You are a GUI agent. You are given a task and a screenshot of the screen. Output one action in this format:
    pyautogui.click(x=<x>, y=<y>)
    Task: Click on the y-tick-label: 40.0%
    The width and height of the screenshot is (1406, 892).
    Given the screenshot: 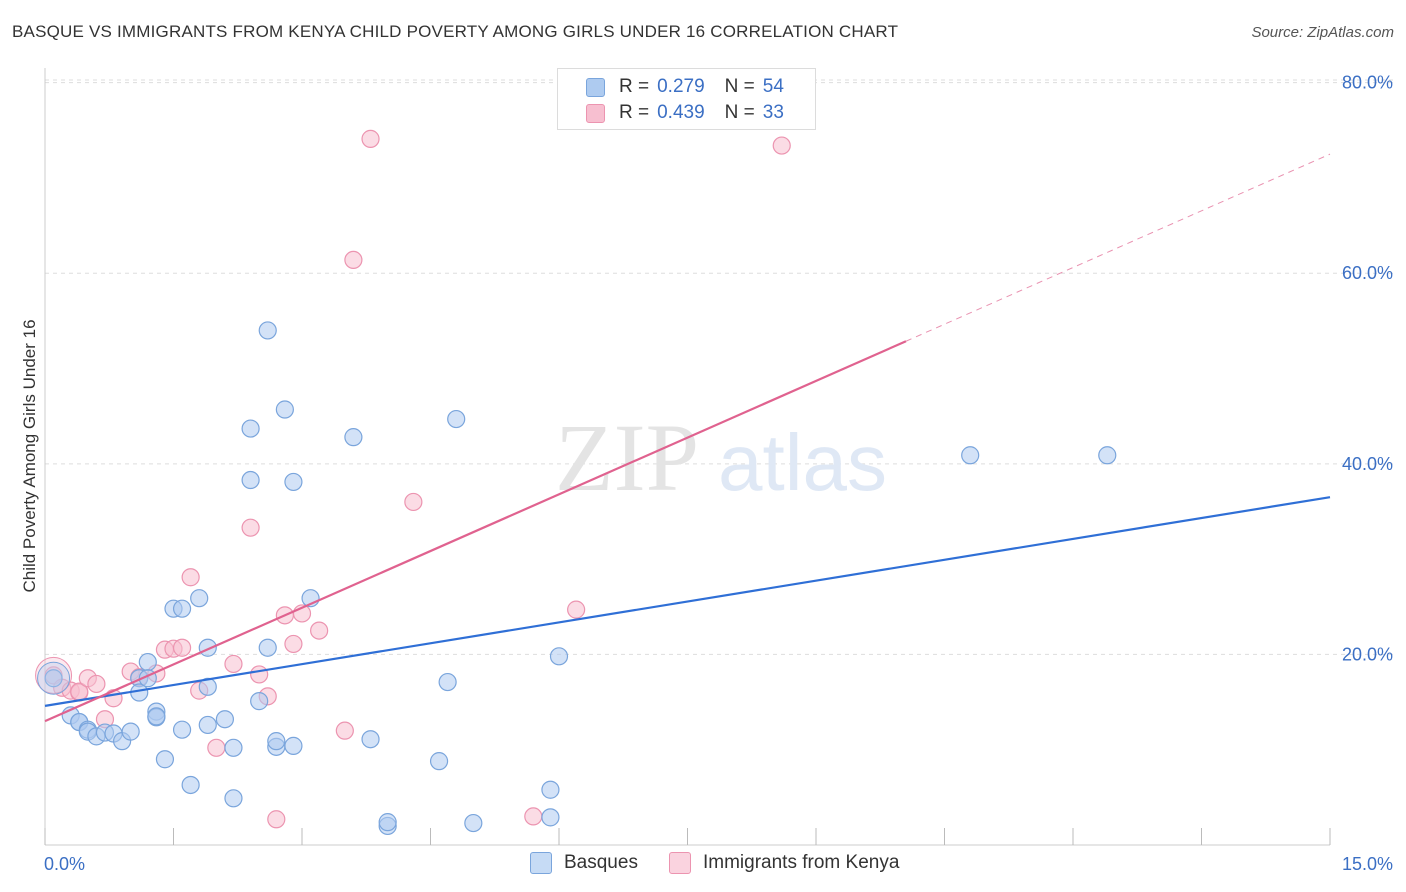 What is the action you would take?
    pyautogui.click(x=1367, y=464)
    